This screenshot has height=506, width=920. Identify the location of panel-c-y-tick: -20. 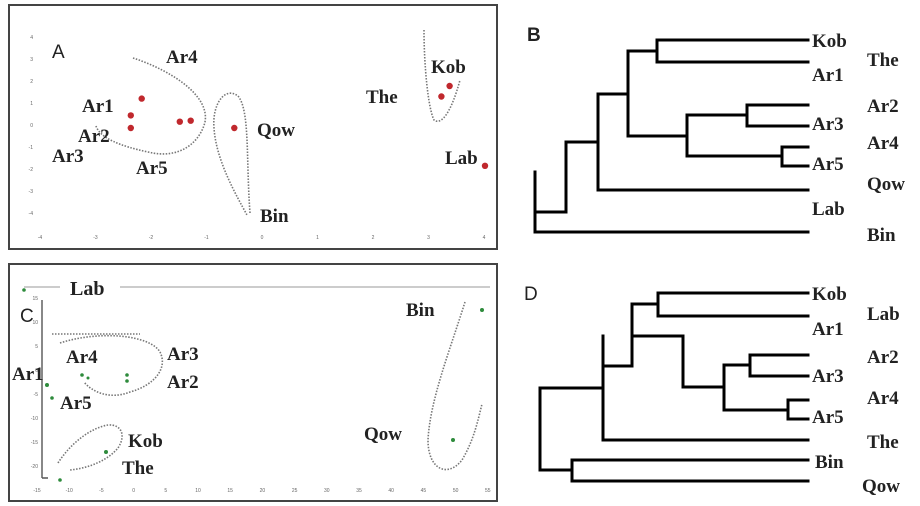
(34, 467).